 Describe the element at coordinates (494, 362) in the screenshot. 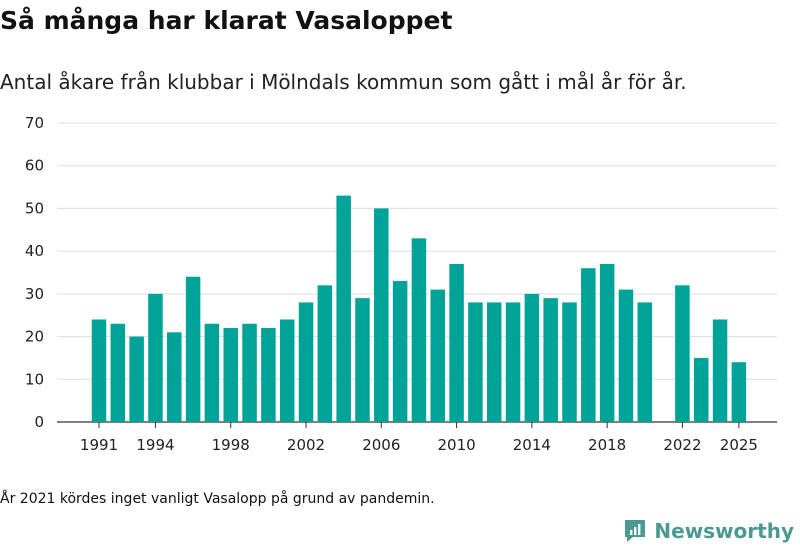

I see `bar-2012` at that location.